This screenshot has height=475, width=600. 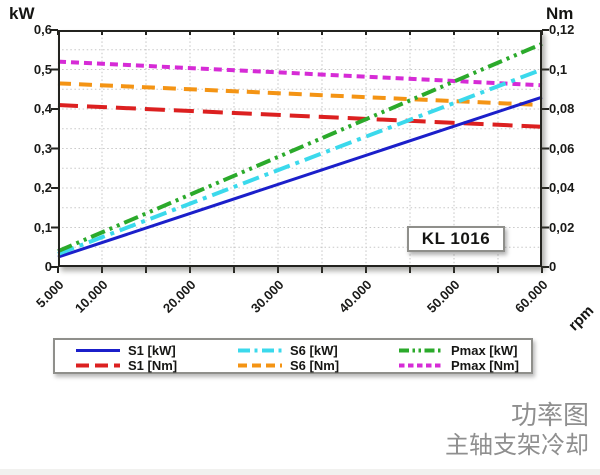 I want to click on right-tick-label: 0,12, so click(x=562, y=29).